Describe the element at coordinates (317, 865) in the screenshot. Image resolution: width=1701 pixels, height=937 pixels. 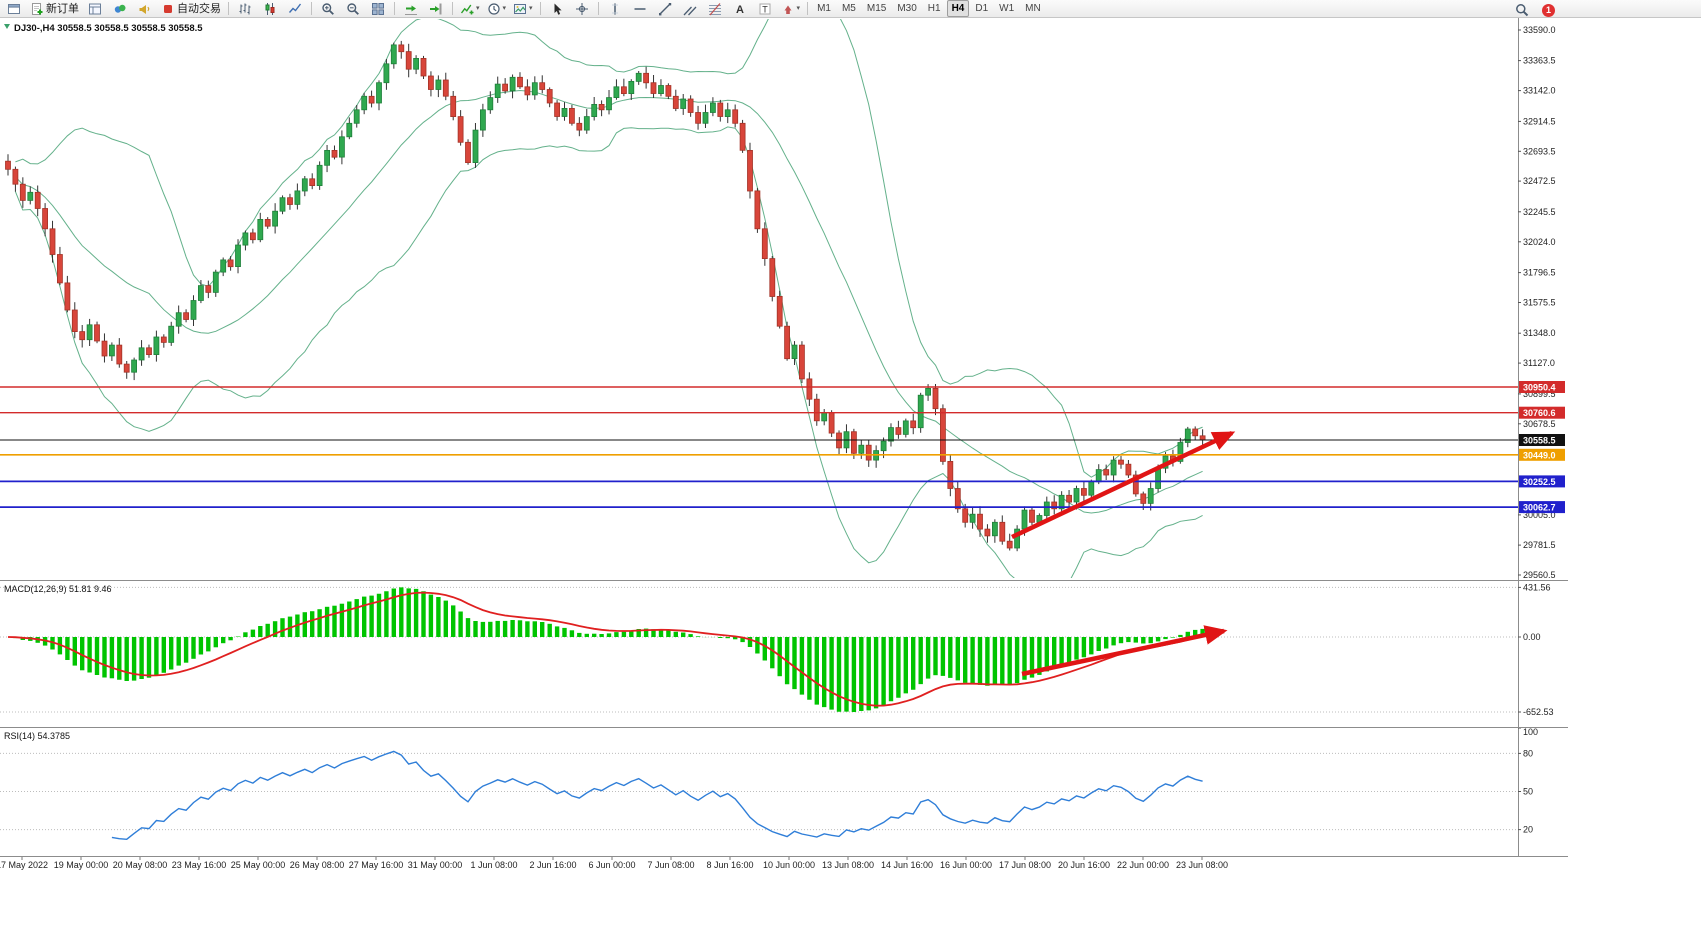
I see `time-axis-label: 26 May 08:00` at that location.